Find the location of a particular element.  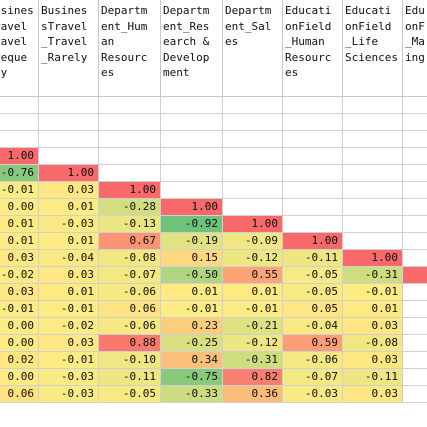

column-header: Departm ent_Hum an Resourc es is located at coordinates (130, 48).